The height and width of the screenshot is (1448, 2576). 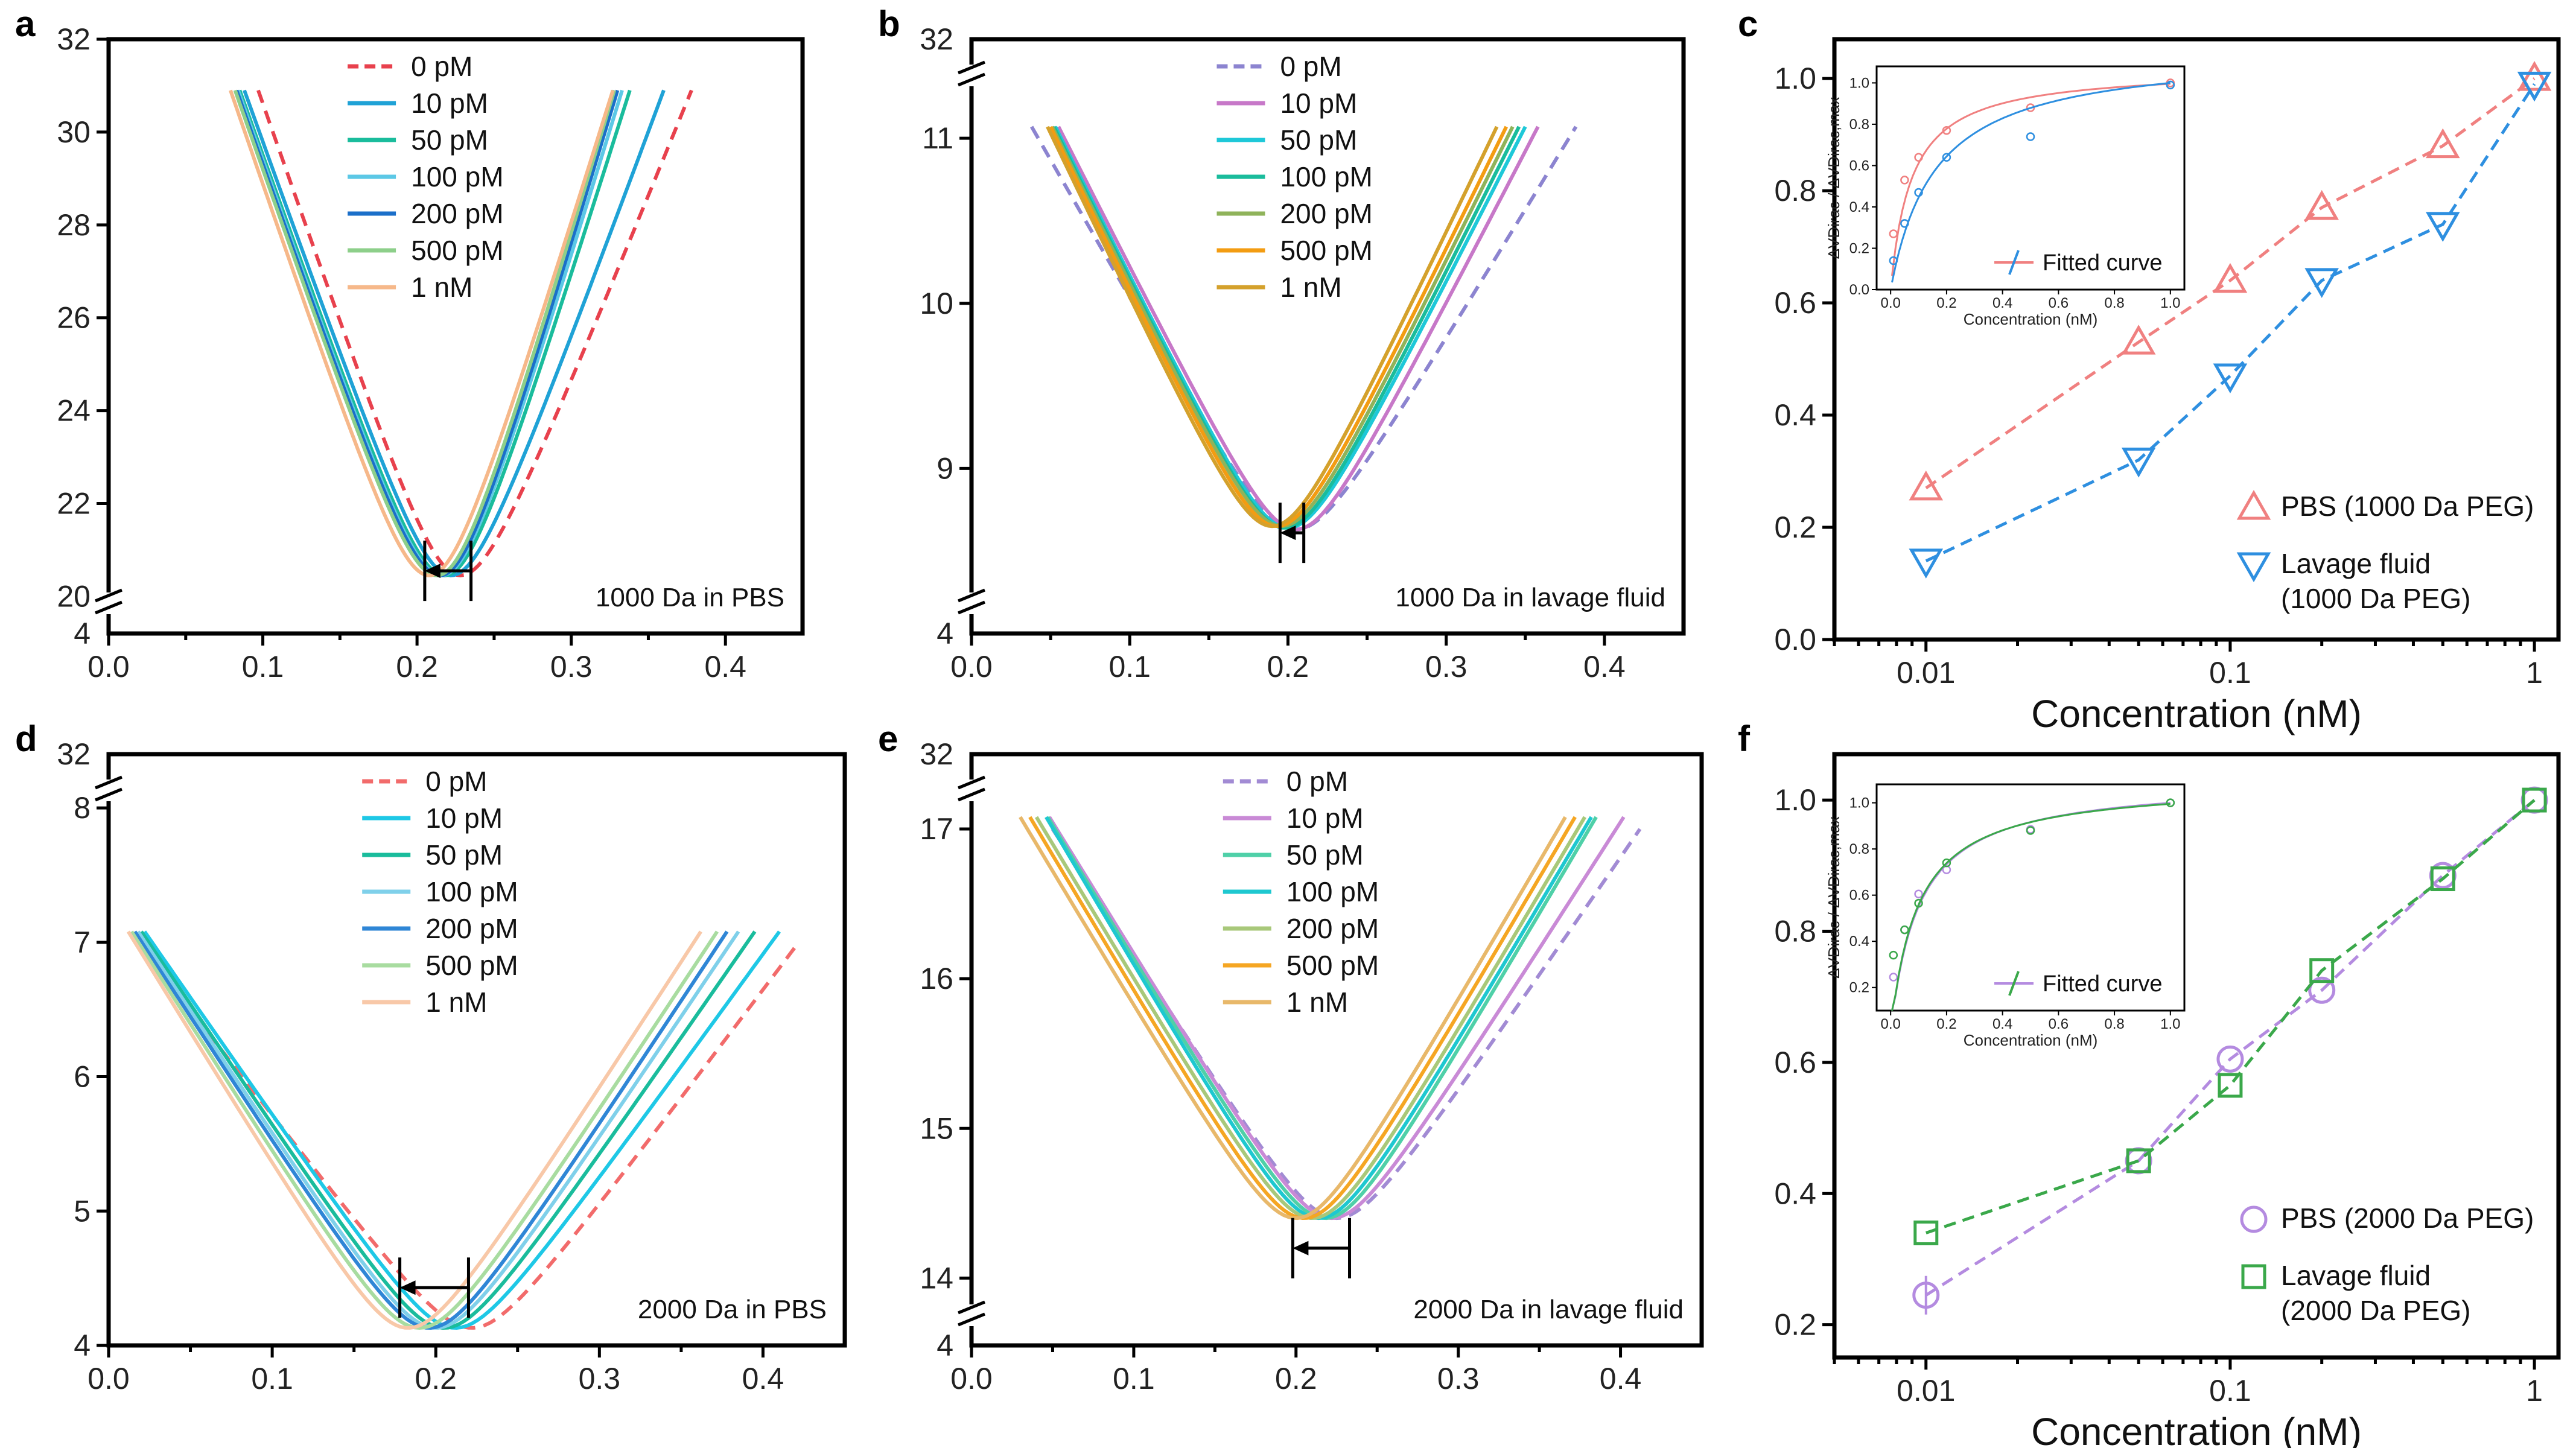 I want to click on y-tick-label: 6, so click(x=82, y=1077).